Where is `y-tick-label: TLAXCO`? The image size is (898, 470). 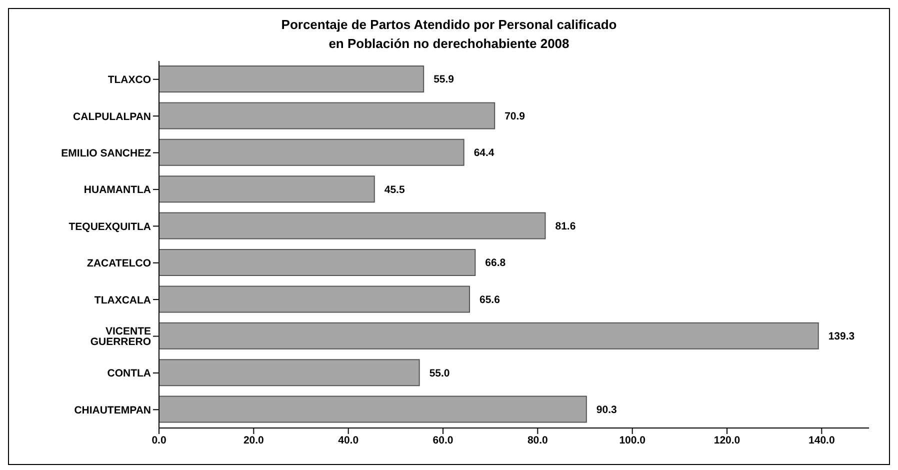
y-tick-label: TLAXCO is located at coordinates (129, 80).